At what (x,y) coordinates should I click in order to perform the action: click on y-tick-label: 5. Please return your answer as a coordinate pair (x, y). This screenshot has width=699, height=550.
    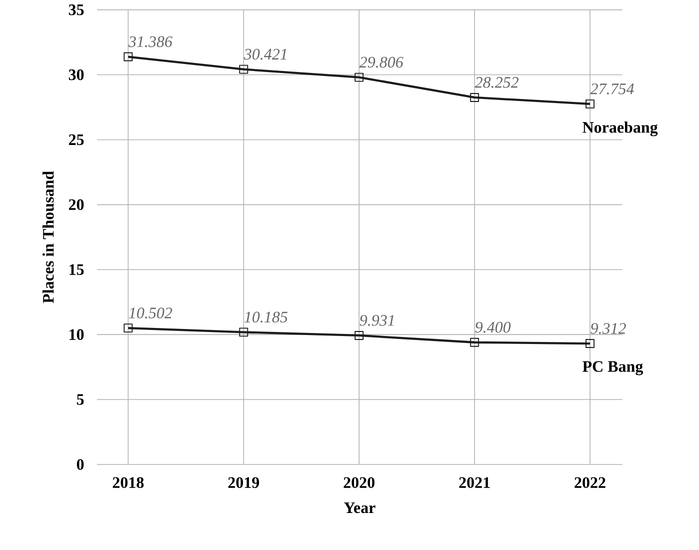
    Looking at the image, I should click on (80, 399).